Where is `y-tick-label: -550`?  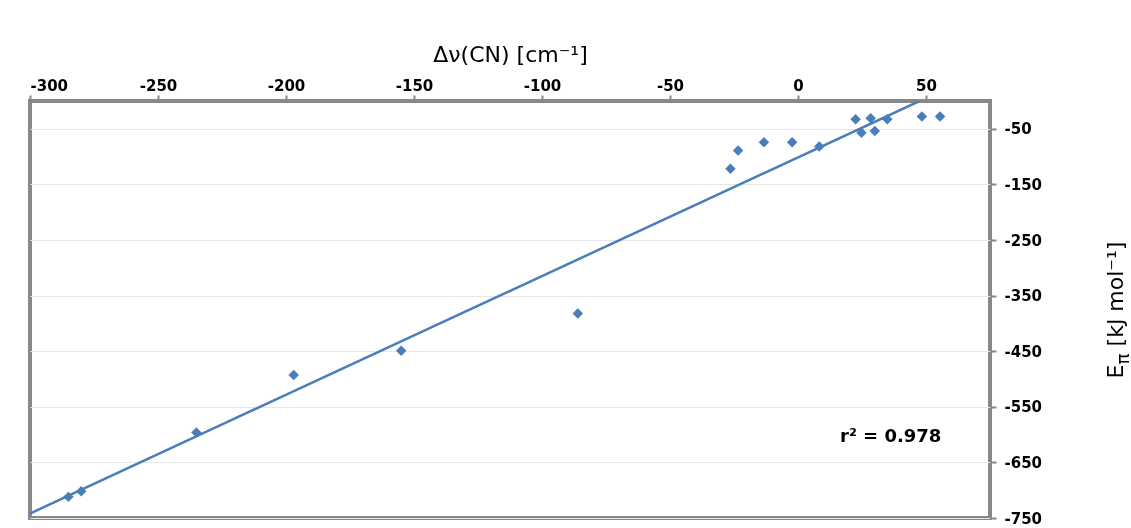 y-tick-label: -550 is located at coordinates (1023, 407).